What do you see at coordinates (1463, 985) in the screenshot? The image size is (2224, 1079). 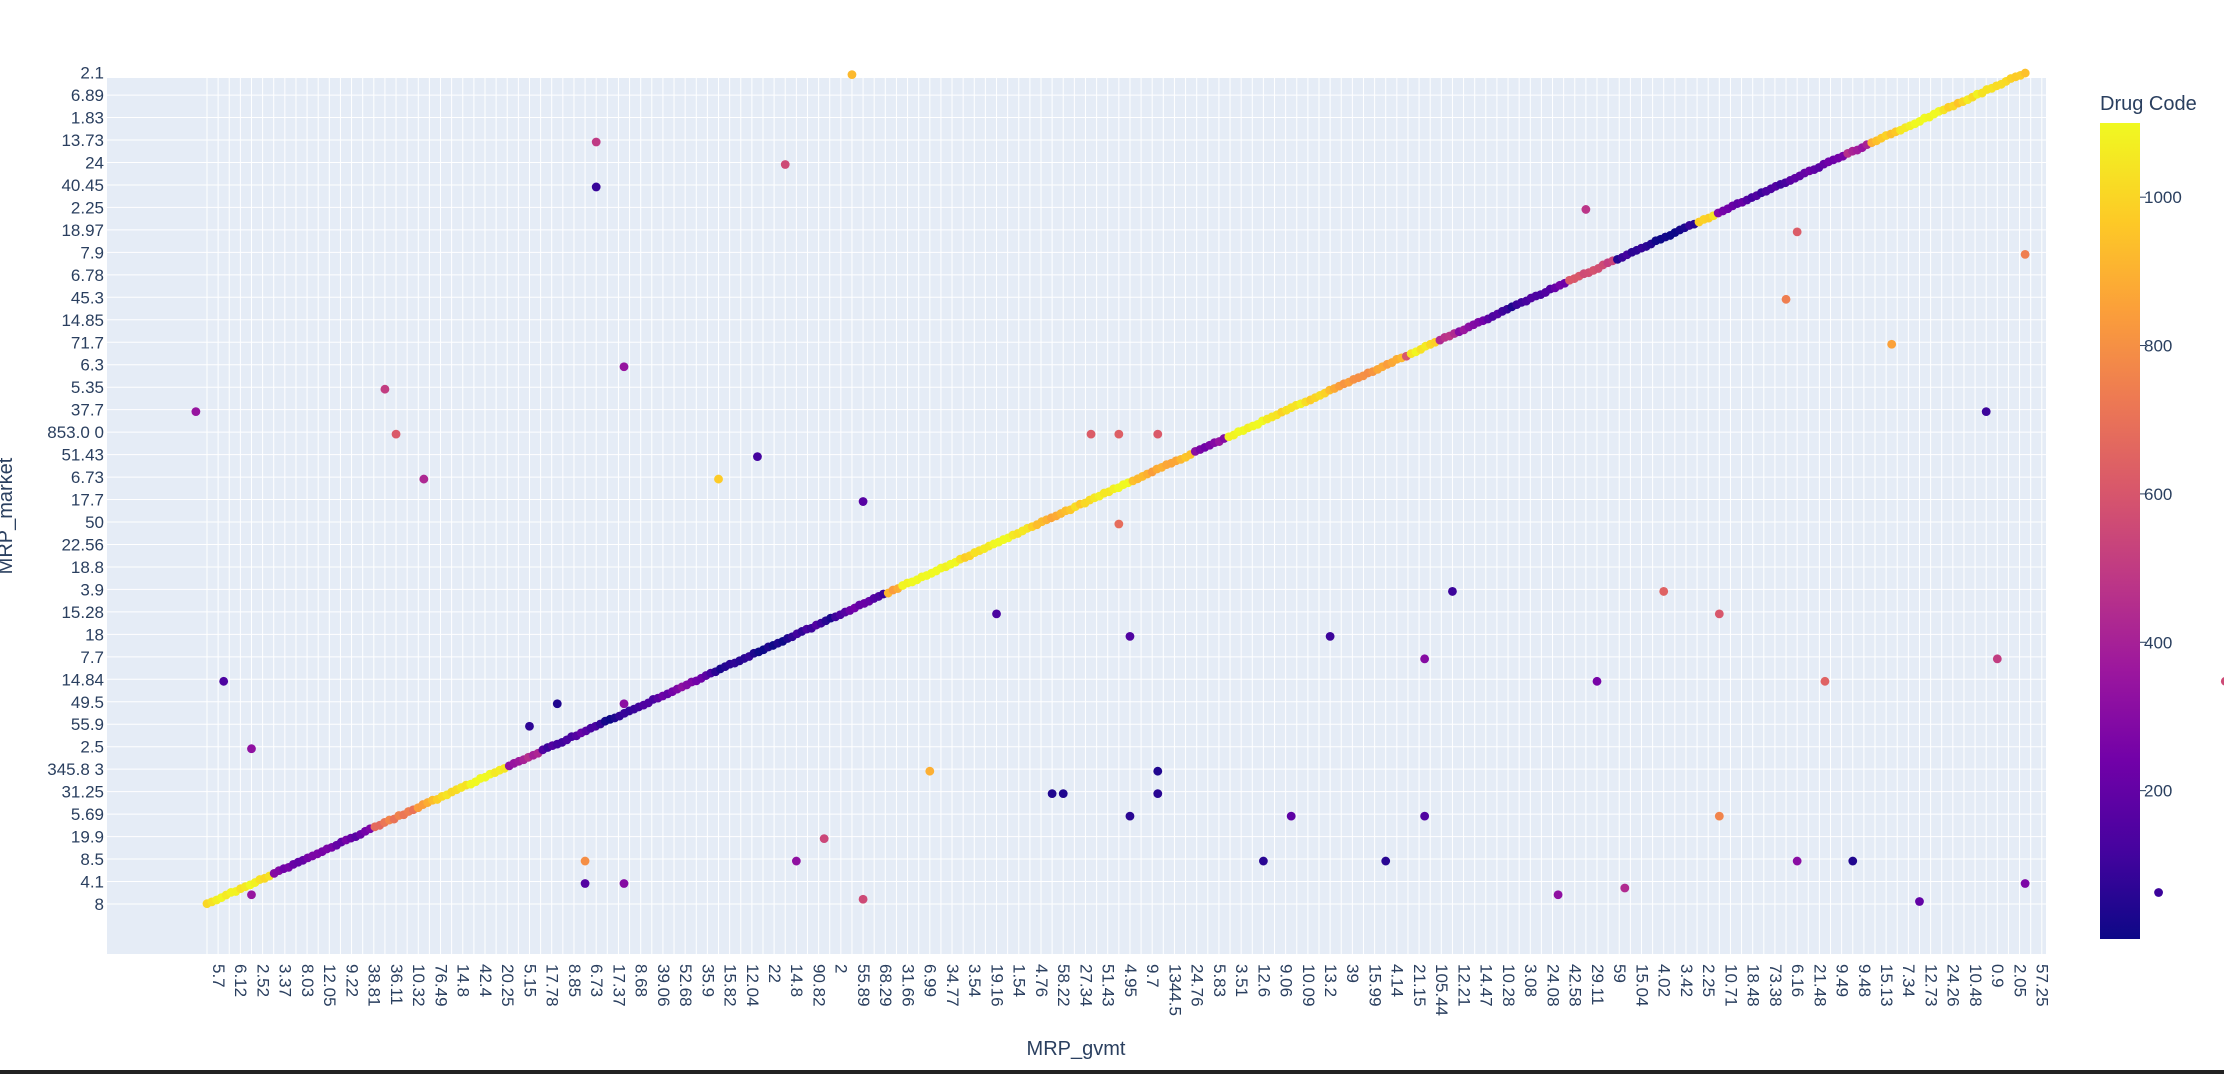 I see `x-tick-label: 12.21` at bounding box center [1463, 985].